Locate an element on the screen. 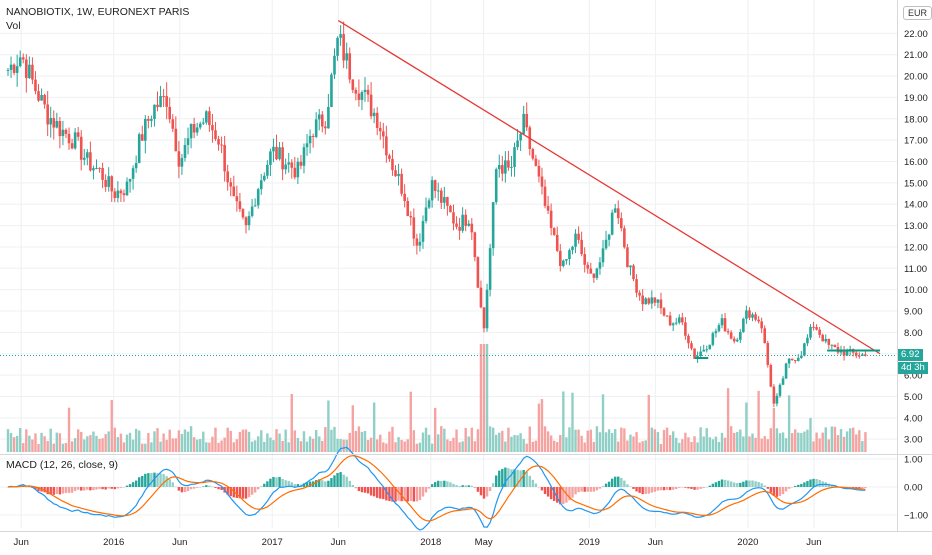 The height and width of the screenshot is (555, 932). macd-legend: MACD (12, 26, close, 9) is located at coordinates (62, 465).